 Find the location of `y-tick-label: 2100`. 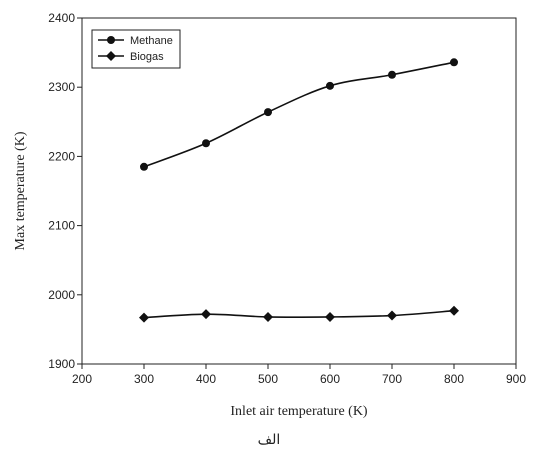

y-tick-label: 2100 is located at coordinates (61, 226).